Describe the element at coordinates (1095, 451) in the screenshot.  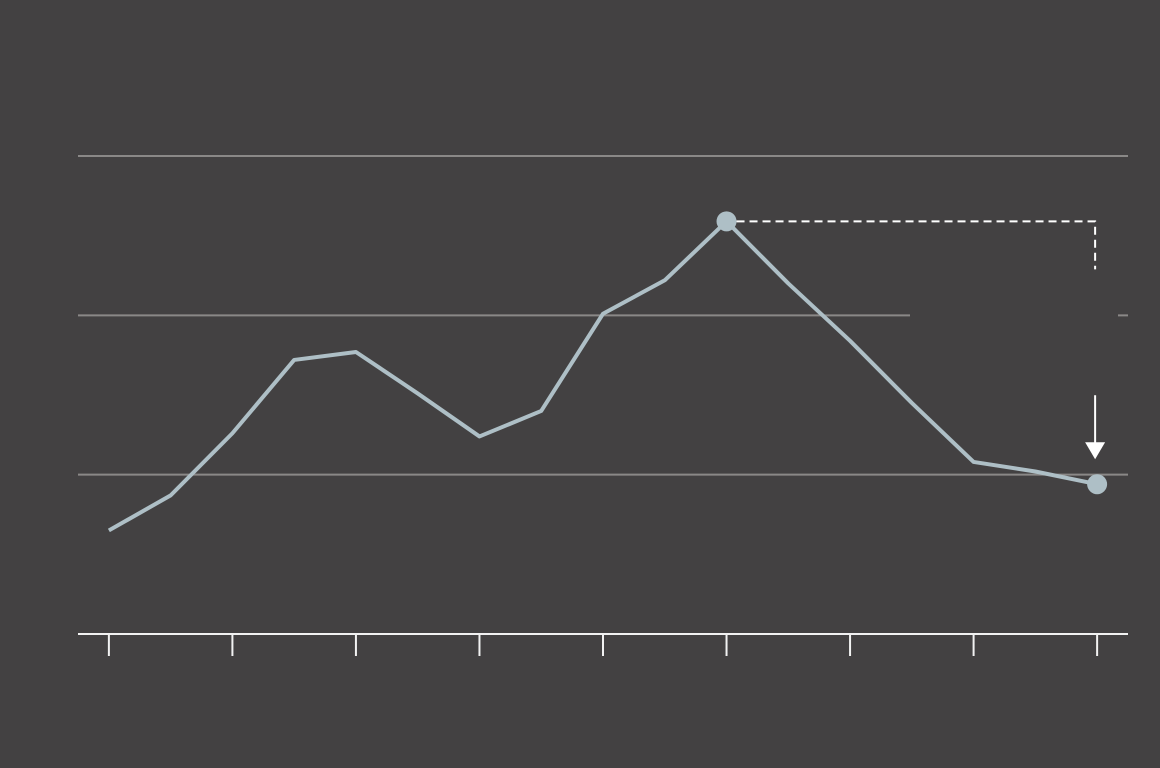
I see `arrow-head` at that location.